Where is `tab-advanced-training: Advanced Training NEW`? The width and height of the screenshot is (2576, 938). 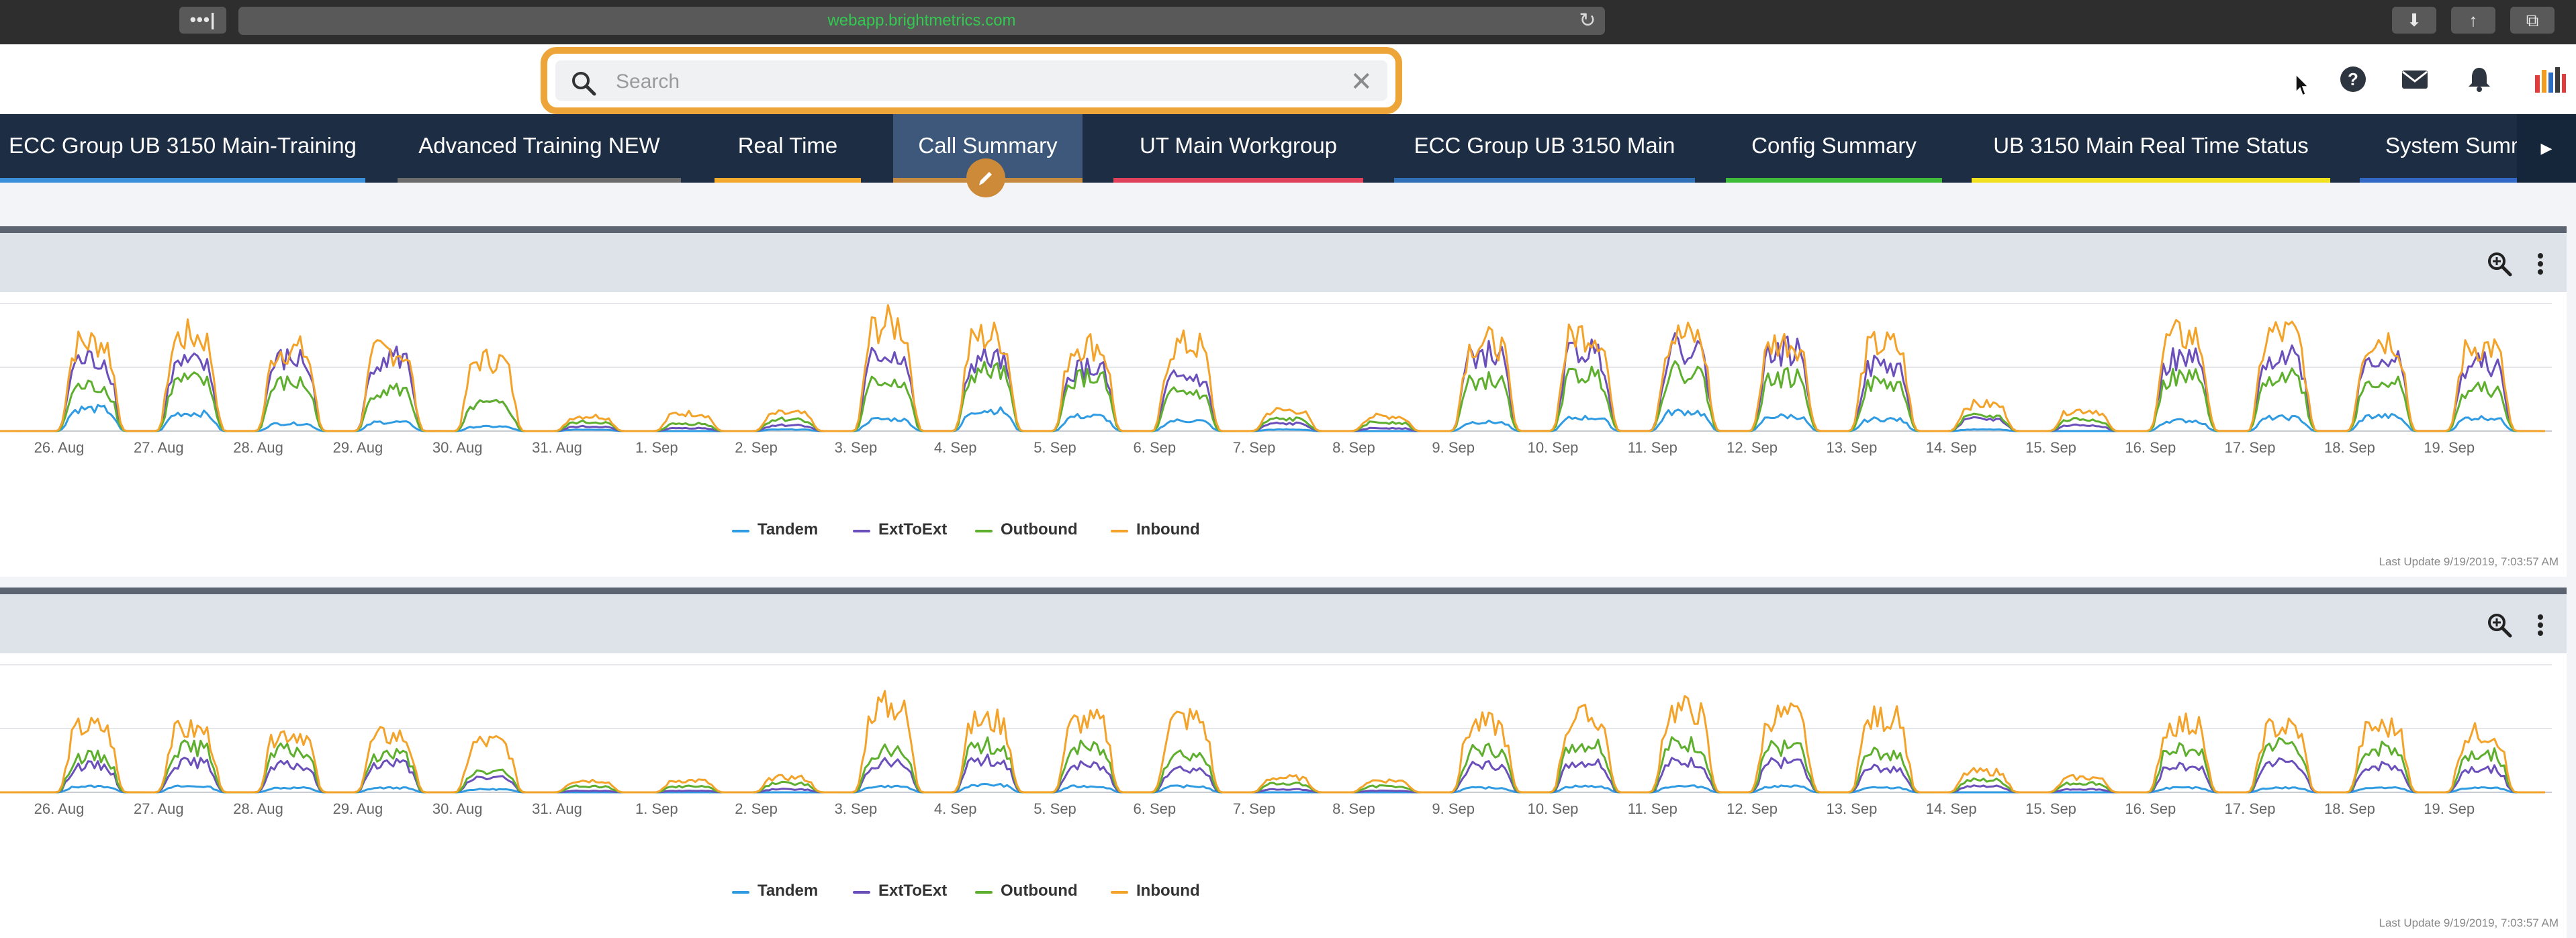
tab-advanced-training: Advanced Training NEW is located at coordinates (539, 148).